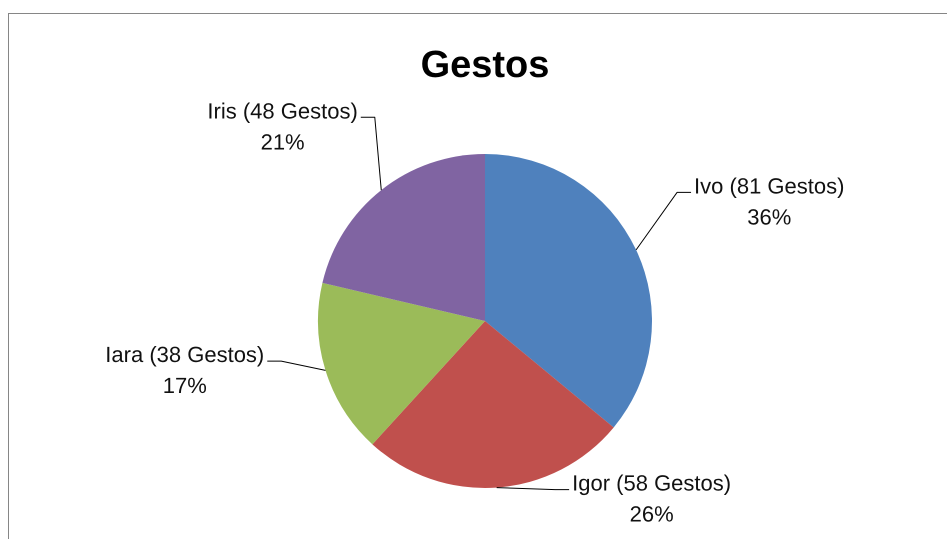 The width and height of the screenshot is (947, 539). What do you see at coordinates (124, 355) in the screenshot?
I see `slice-label: Iara` at bounding box center [124, 355].